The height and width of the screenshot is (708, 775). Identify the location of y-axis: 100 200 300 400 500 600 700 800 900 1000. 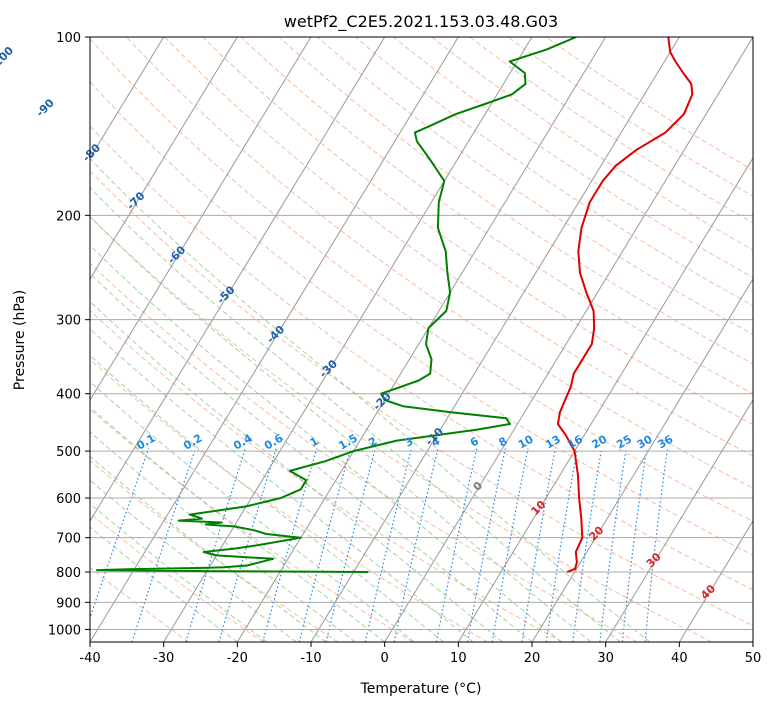
(69, 334).